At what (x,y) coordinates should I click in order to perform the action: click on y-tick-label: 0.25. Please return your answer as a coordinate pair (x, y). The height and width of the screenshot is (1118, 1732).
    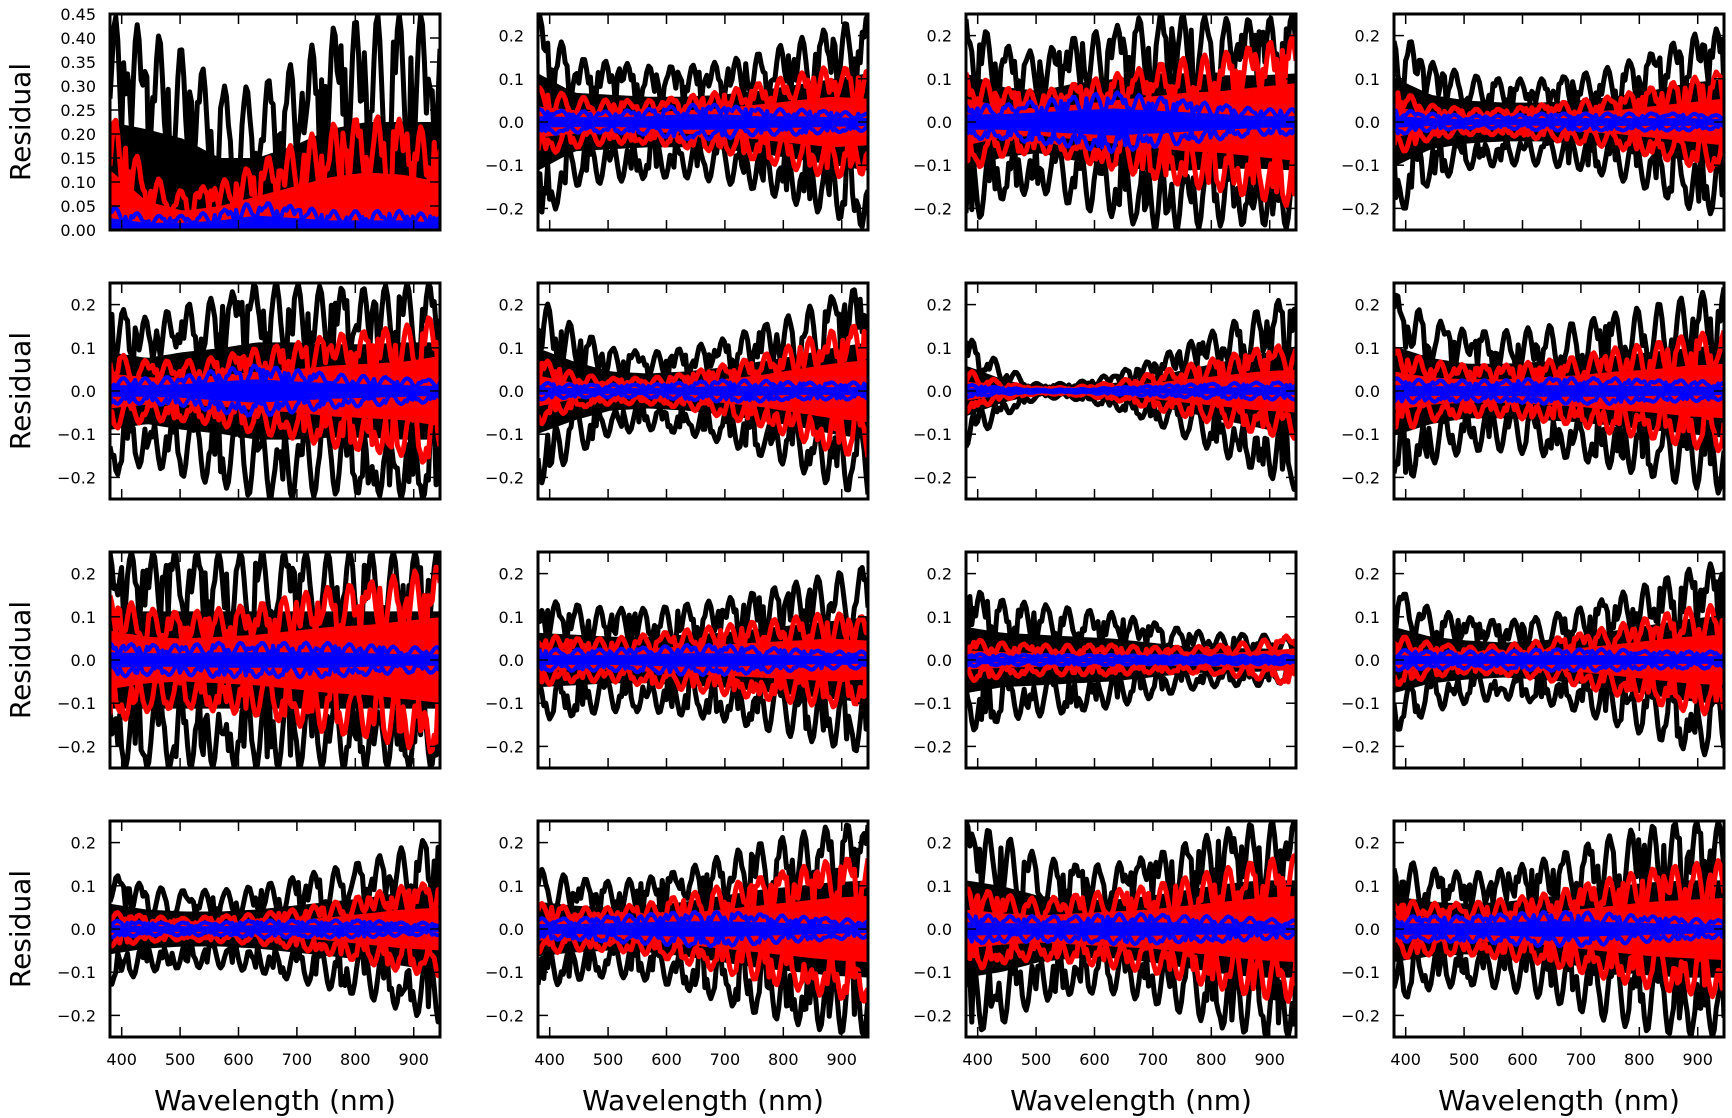
    Looking at the image, I should click on (78, 110).